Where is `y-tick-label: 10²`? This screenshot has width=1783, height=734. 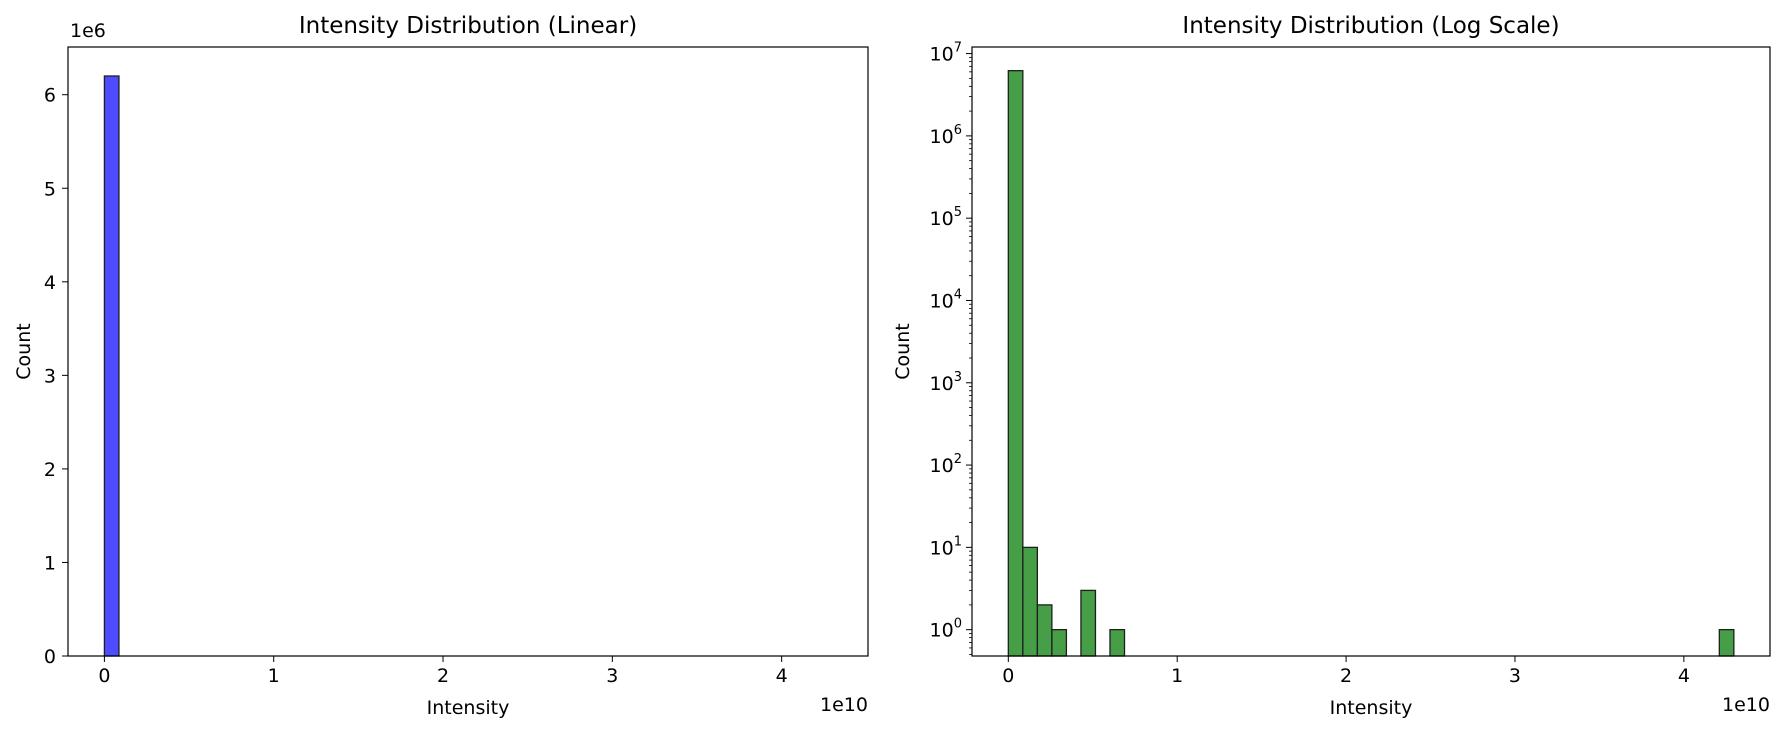
y-tick-label: 10² is located at coordinates (946, 464).